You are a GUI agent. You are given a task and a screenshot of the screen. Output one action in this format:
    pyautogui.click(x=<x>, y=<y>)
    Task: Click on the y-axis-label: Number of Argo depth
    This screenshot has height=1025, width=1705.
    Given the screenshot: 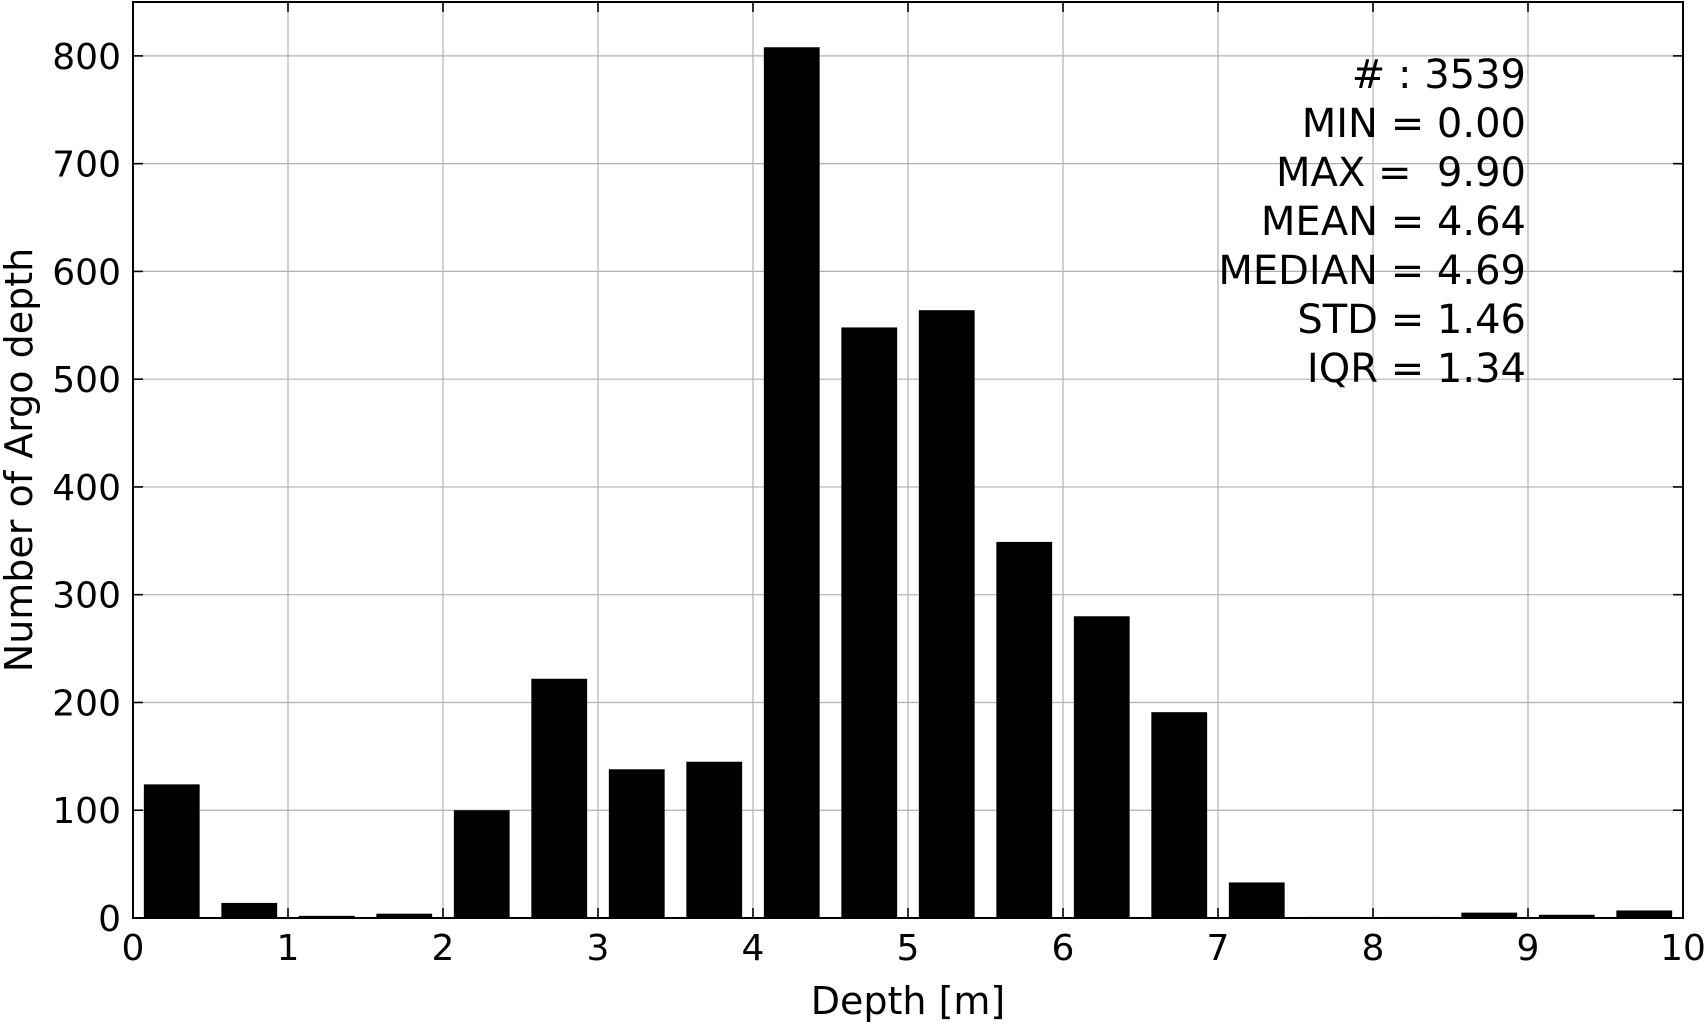 What is the action you would take?
    pyautogui.click(x=20, y=460)
    